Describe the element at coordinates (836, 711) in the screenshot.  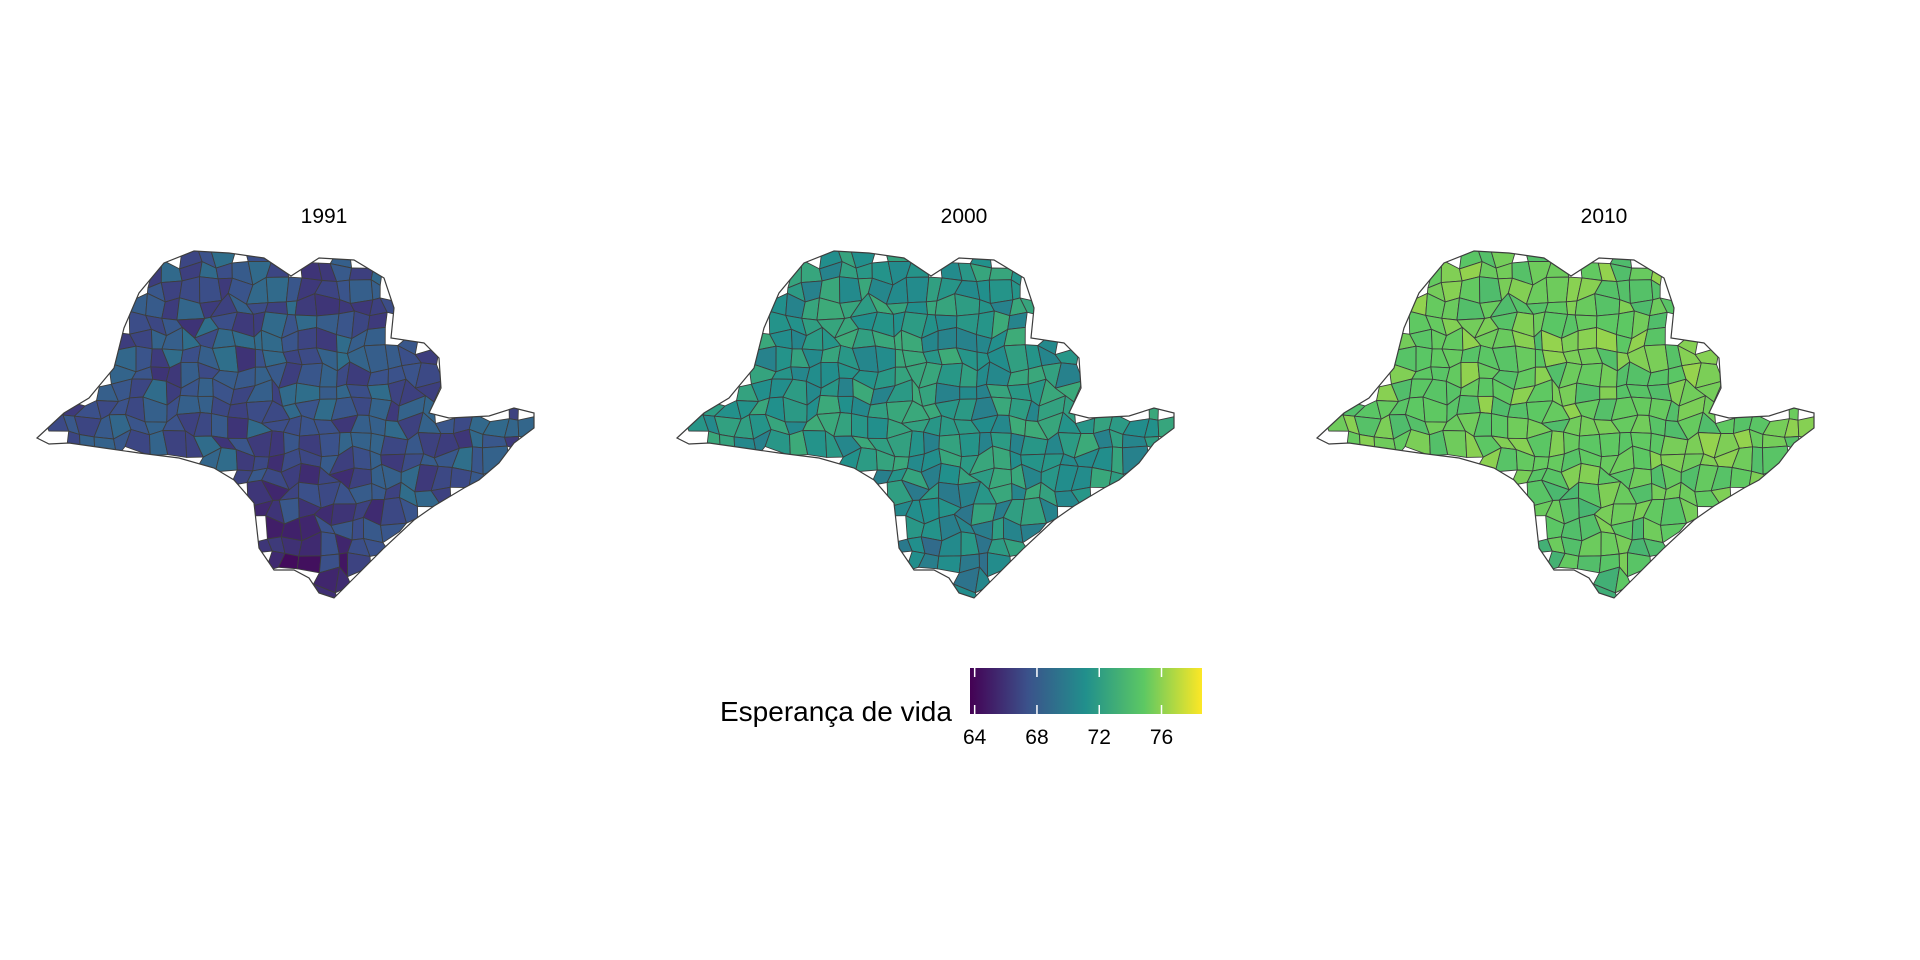
I see `legend-title: Esperança de vida` at that location.